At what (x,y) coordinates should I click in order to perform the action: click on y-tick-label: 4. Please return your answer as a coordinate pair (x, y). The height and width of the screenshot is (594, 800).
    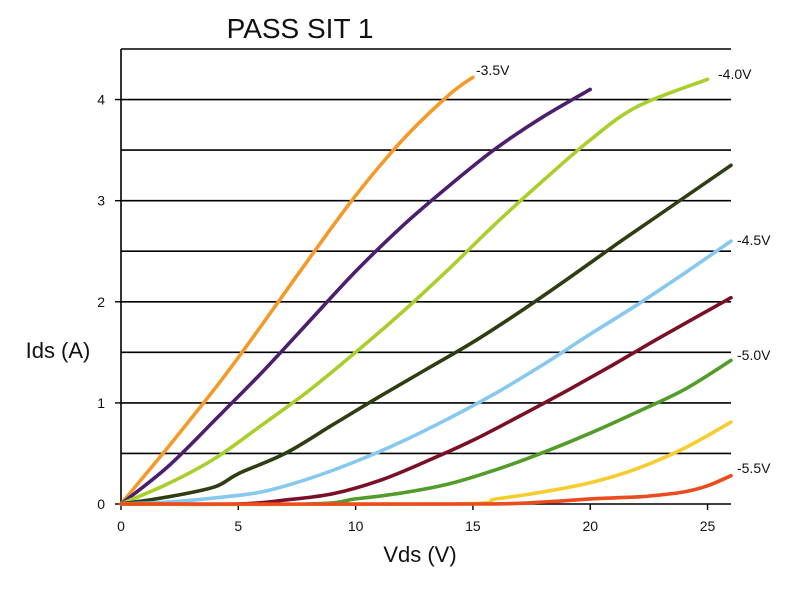
    Looking at the image, I should click on (101, 100).